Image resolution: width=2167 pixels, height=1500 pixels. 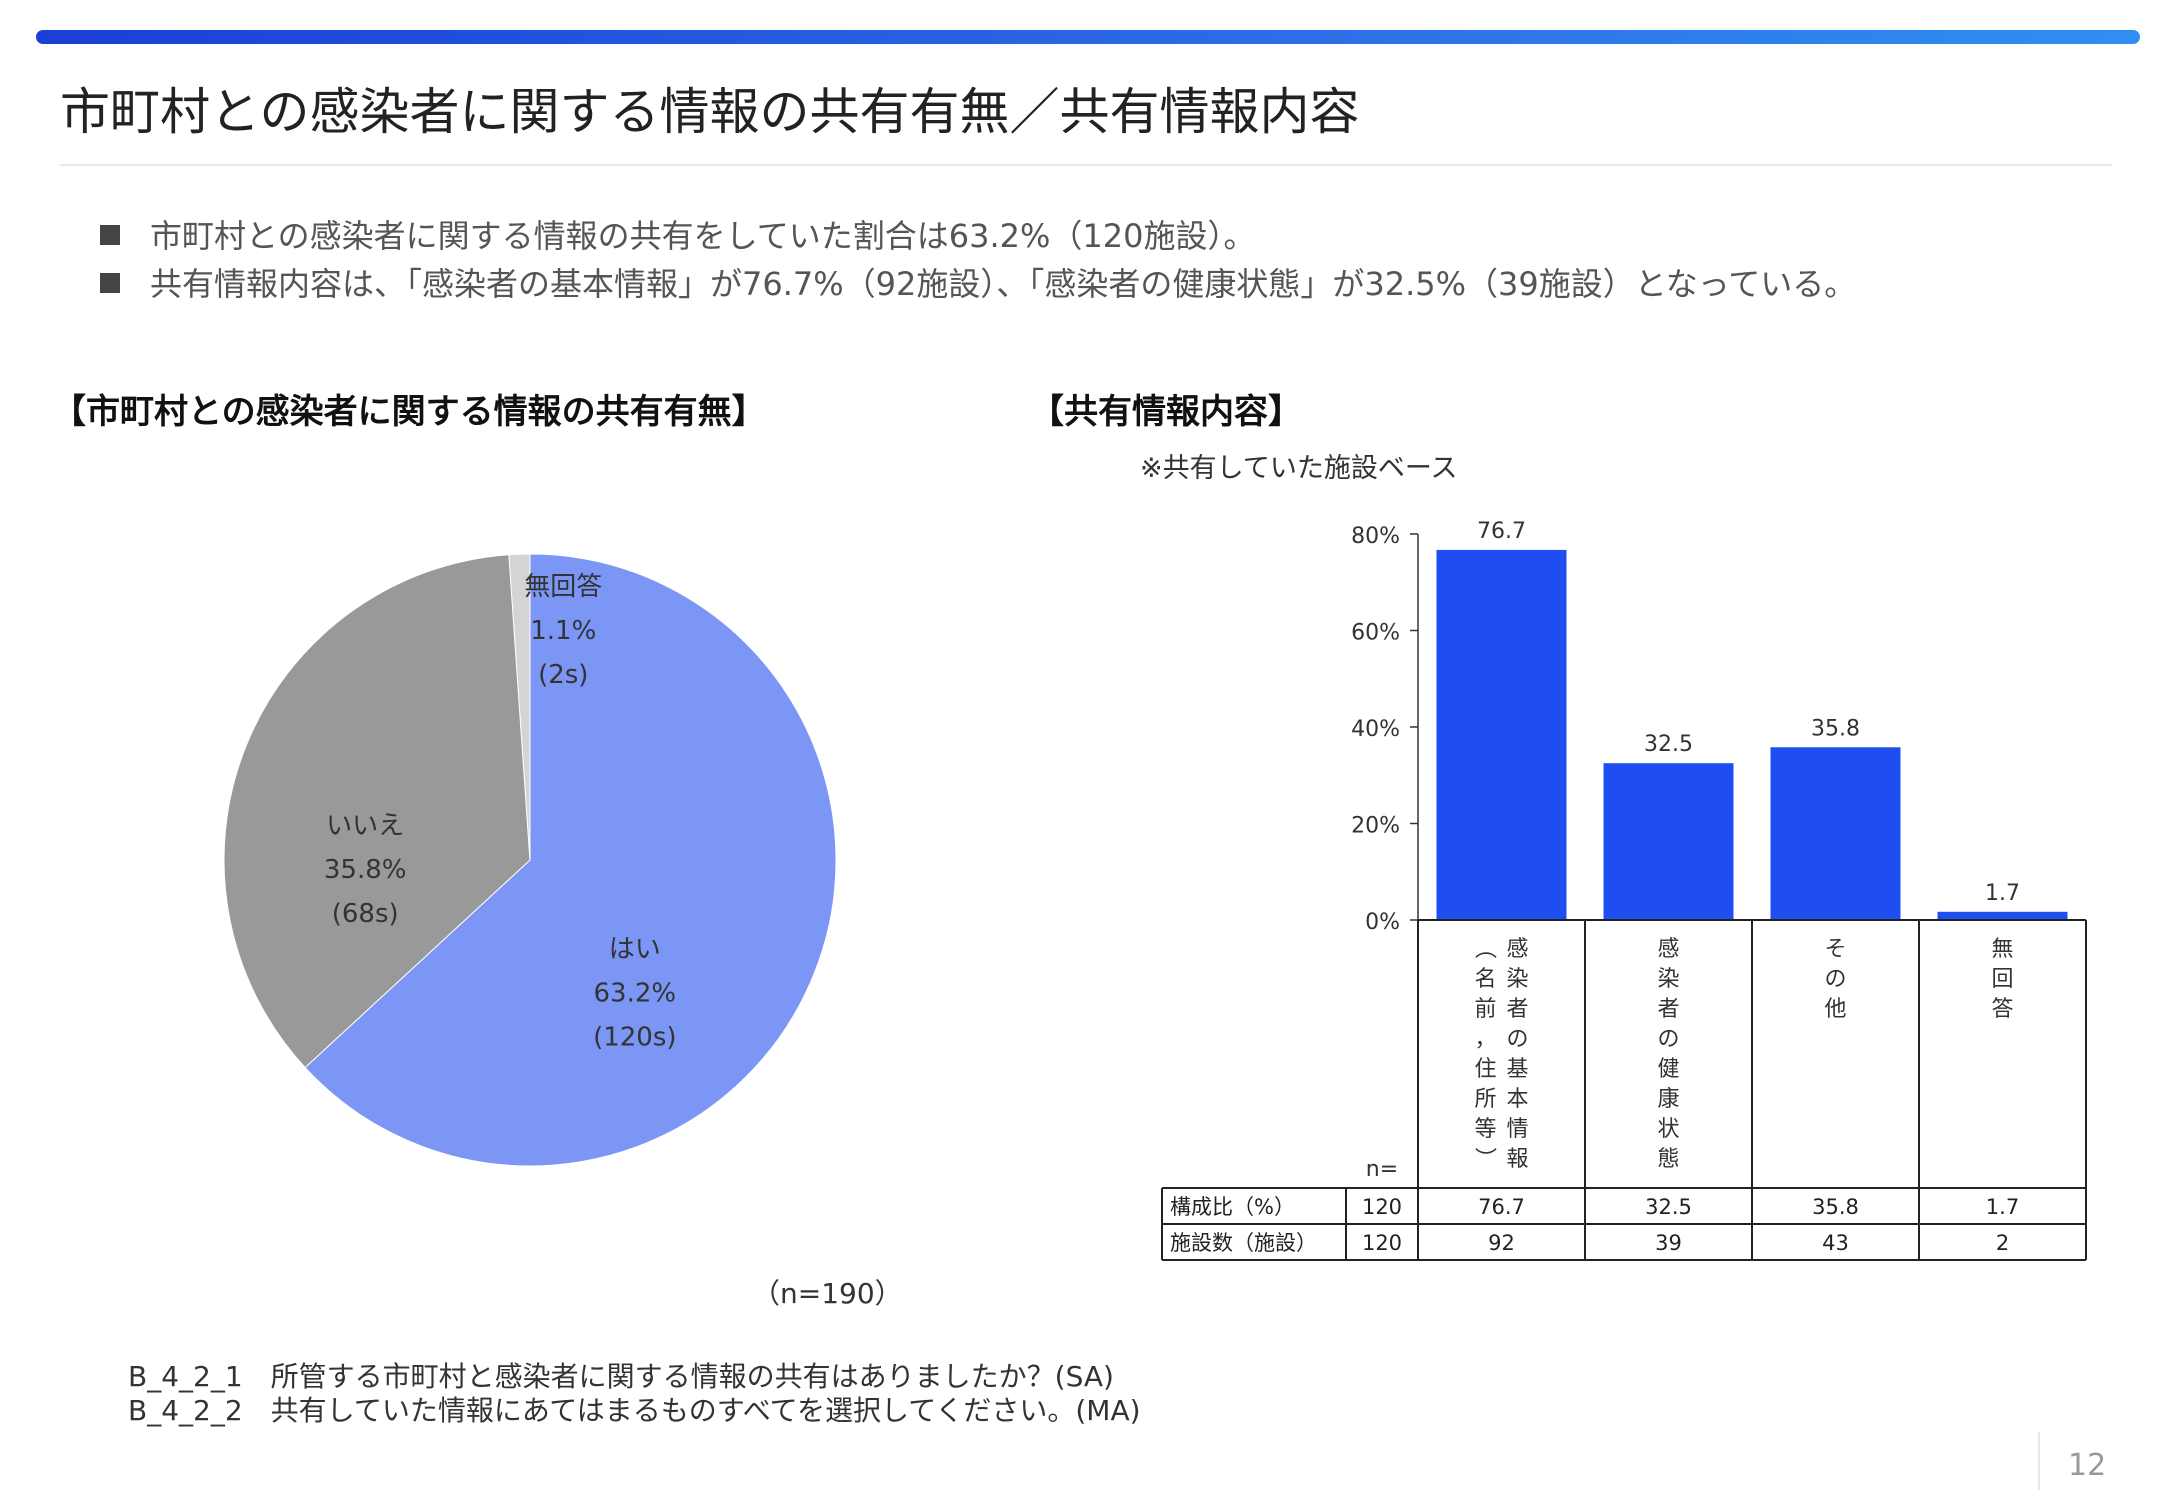 I want to click on table-cell: 35.8, so click(x=1835, y=1207).